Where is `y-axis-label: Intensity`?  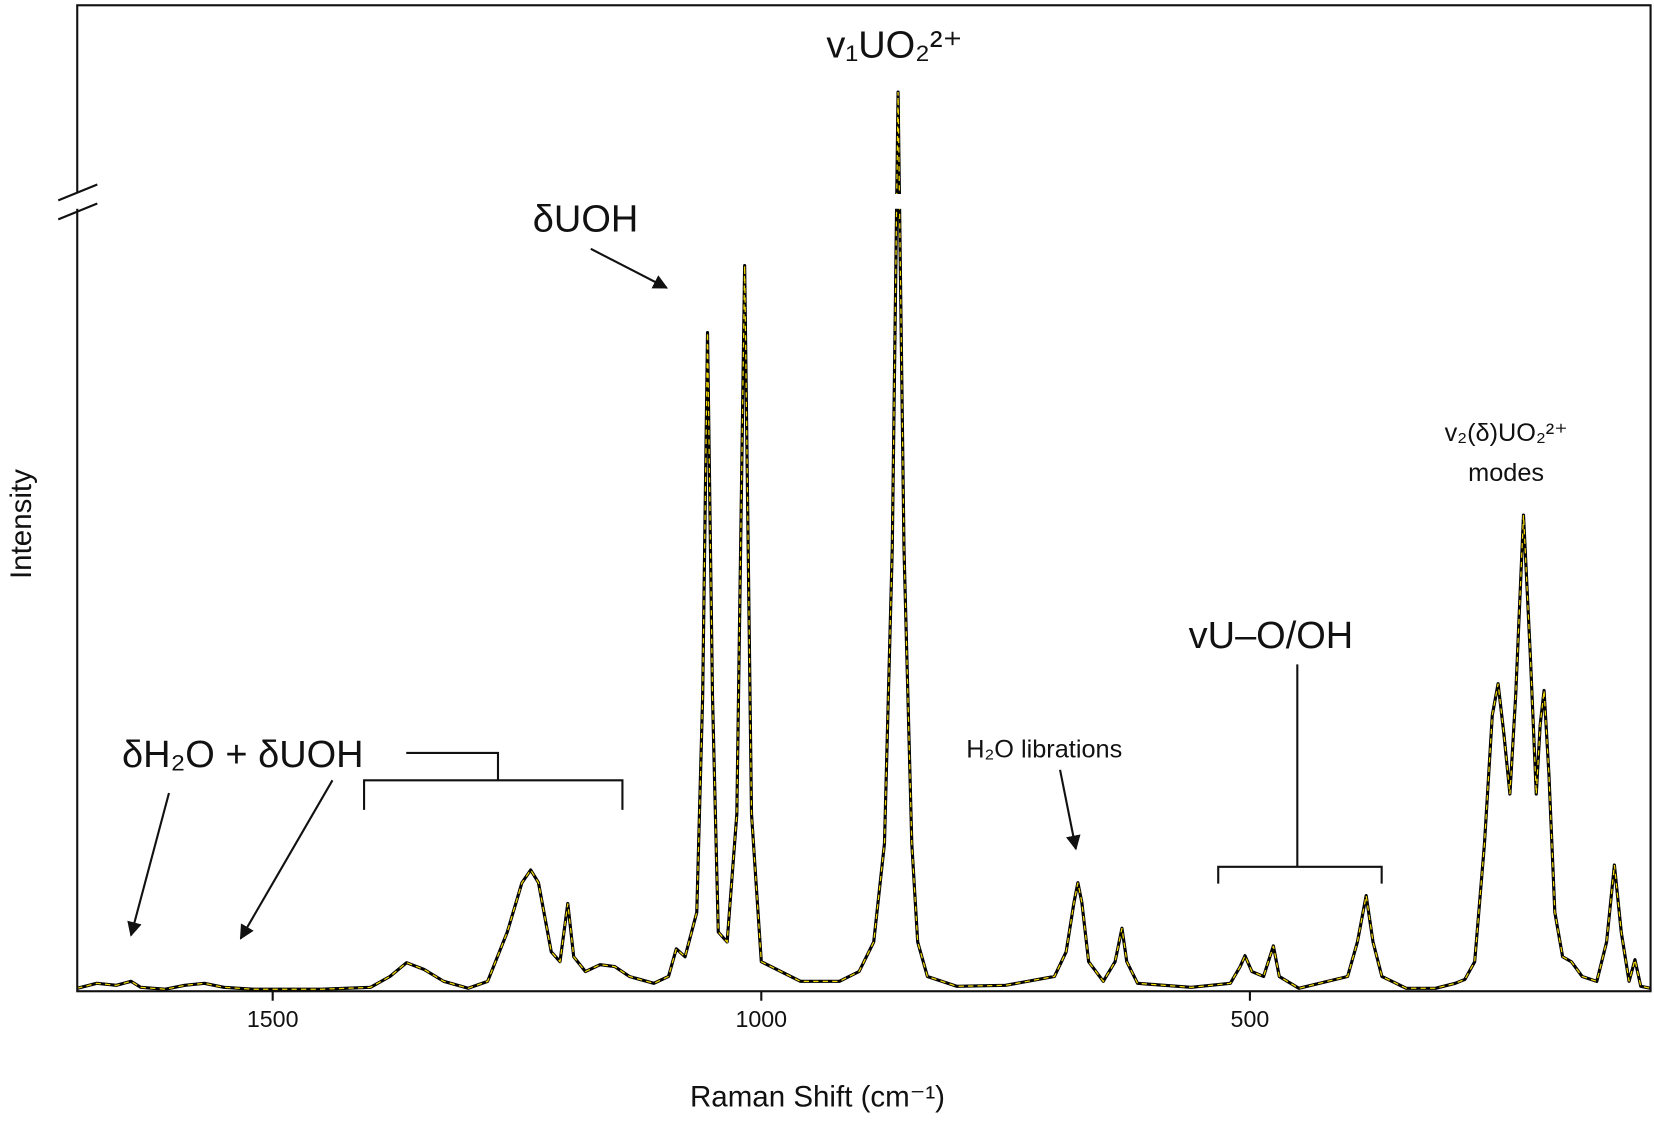
y-axis-label: Intensity is located at coordinates (21, 524).